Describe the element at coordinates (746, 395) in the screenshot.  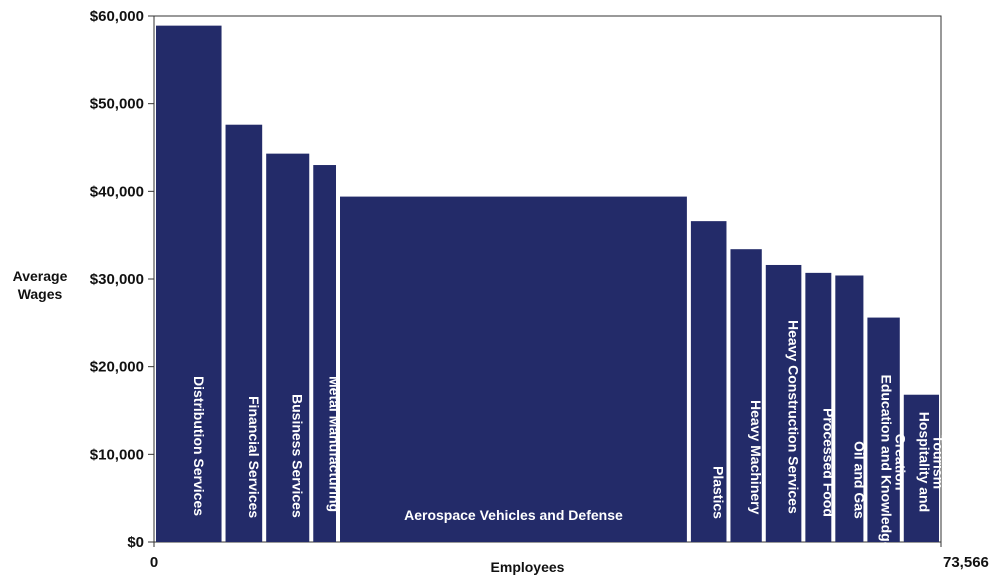
I see `bar-heavy-machinery` at that location.